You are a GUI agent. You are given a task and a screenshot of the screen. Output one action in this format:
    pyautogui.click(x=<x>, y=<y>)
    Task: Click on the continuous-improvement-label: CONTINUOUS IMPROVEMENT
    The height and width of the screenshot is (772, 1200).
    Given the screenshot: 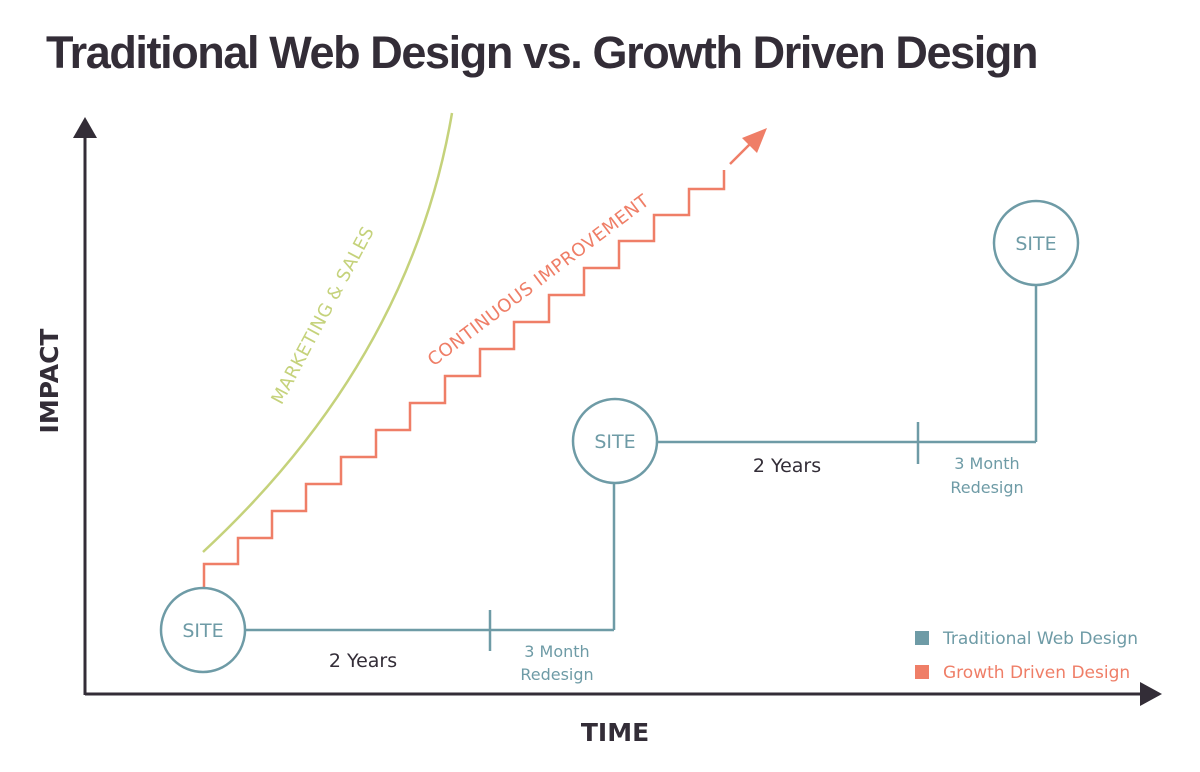 What is the action you would take?
    pyautogui.click(x=539, y=280)
    